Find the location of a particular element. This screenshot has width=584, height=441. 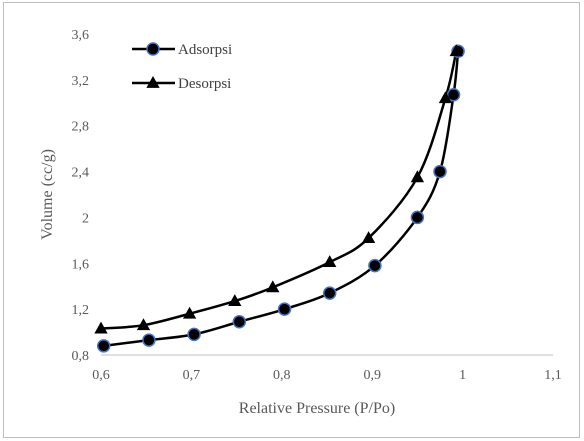

legend-label-adsorpsi: Adsorpsi is located at coordinates (205, 50).